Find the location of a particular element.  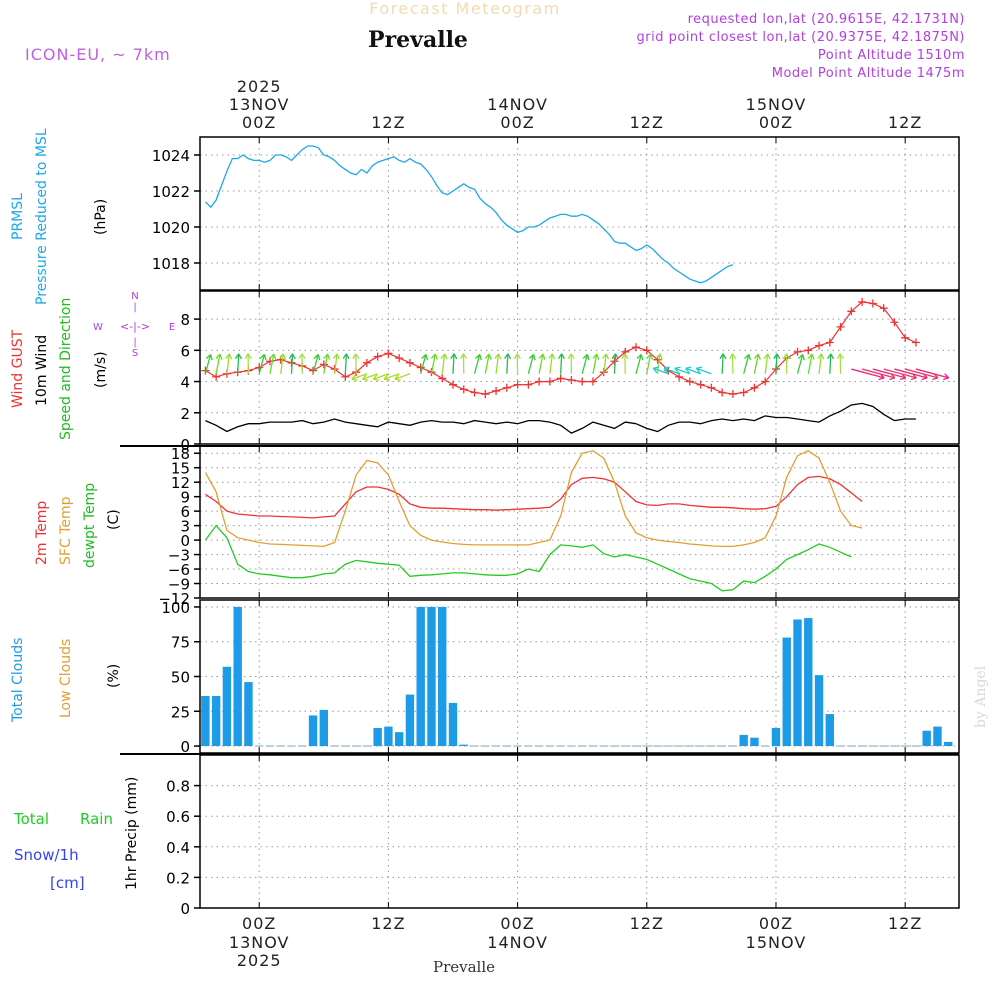

top-date-label: 14NOV is located at coordinates (517, 104).